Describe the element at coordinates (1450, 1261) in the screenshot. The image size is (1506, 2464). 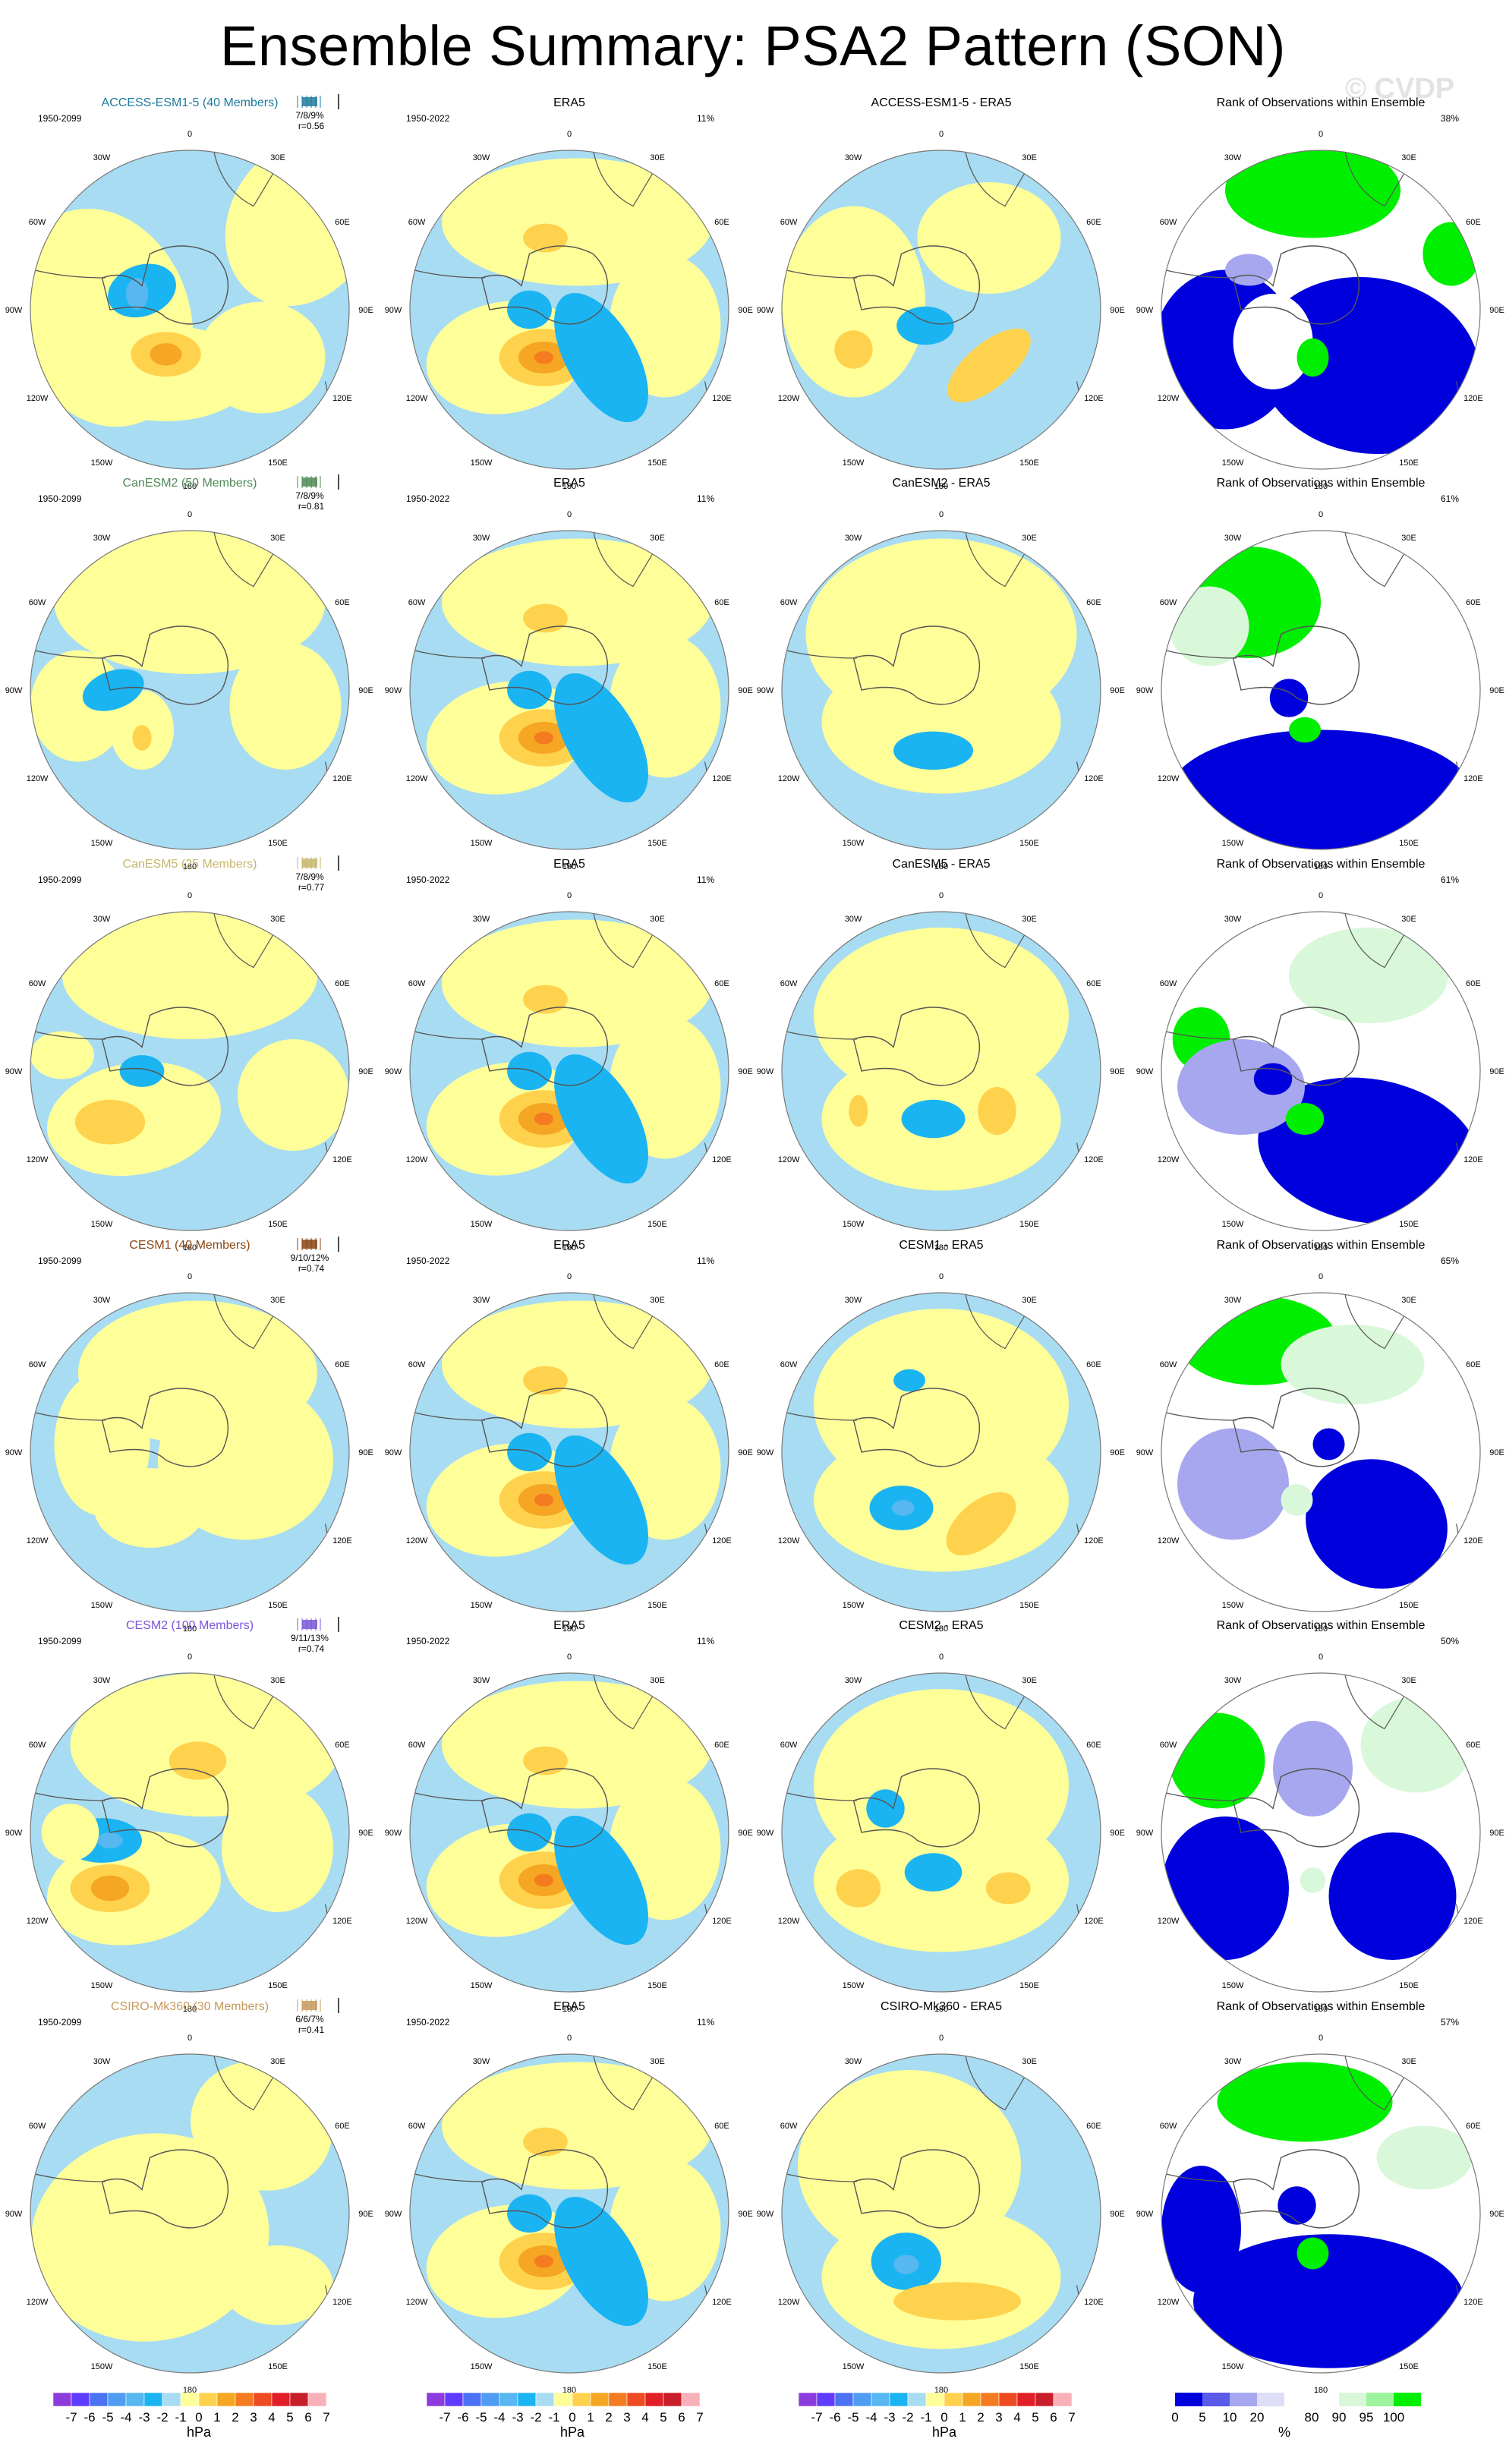
I see `rank-pct: 65%` at that location.